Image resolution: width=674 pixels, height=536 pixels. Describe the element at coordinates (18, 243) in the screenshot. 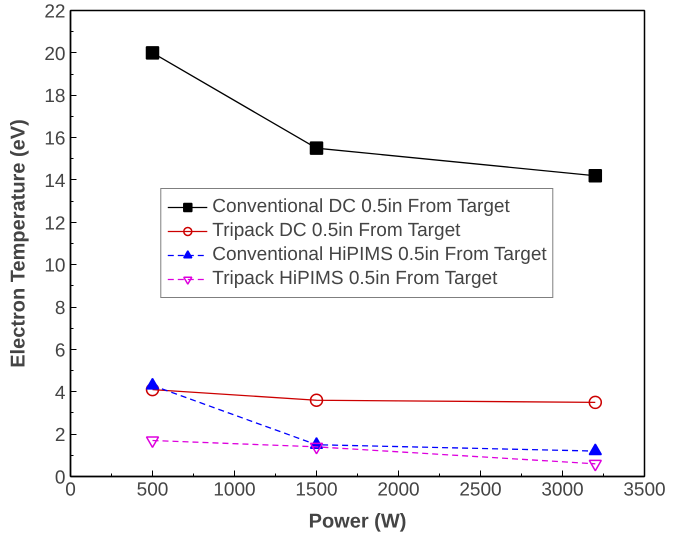

I see `y-axis-title: Electron Temperature (eV)` at that location.